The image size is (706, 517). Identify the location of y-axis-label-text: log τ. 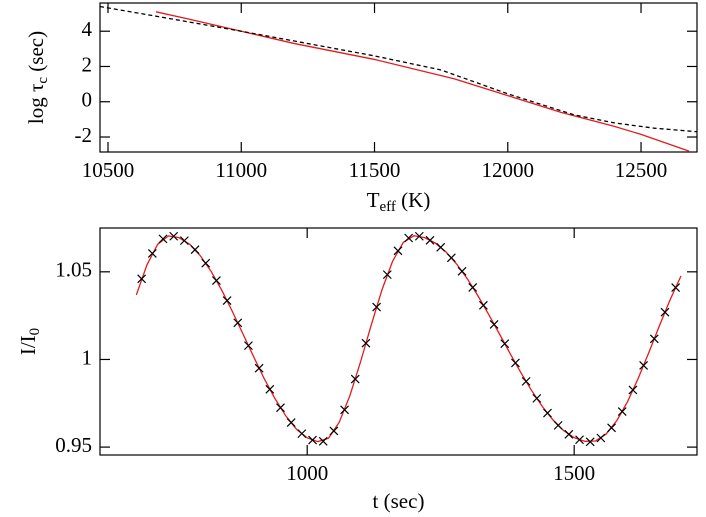
(36, 104).